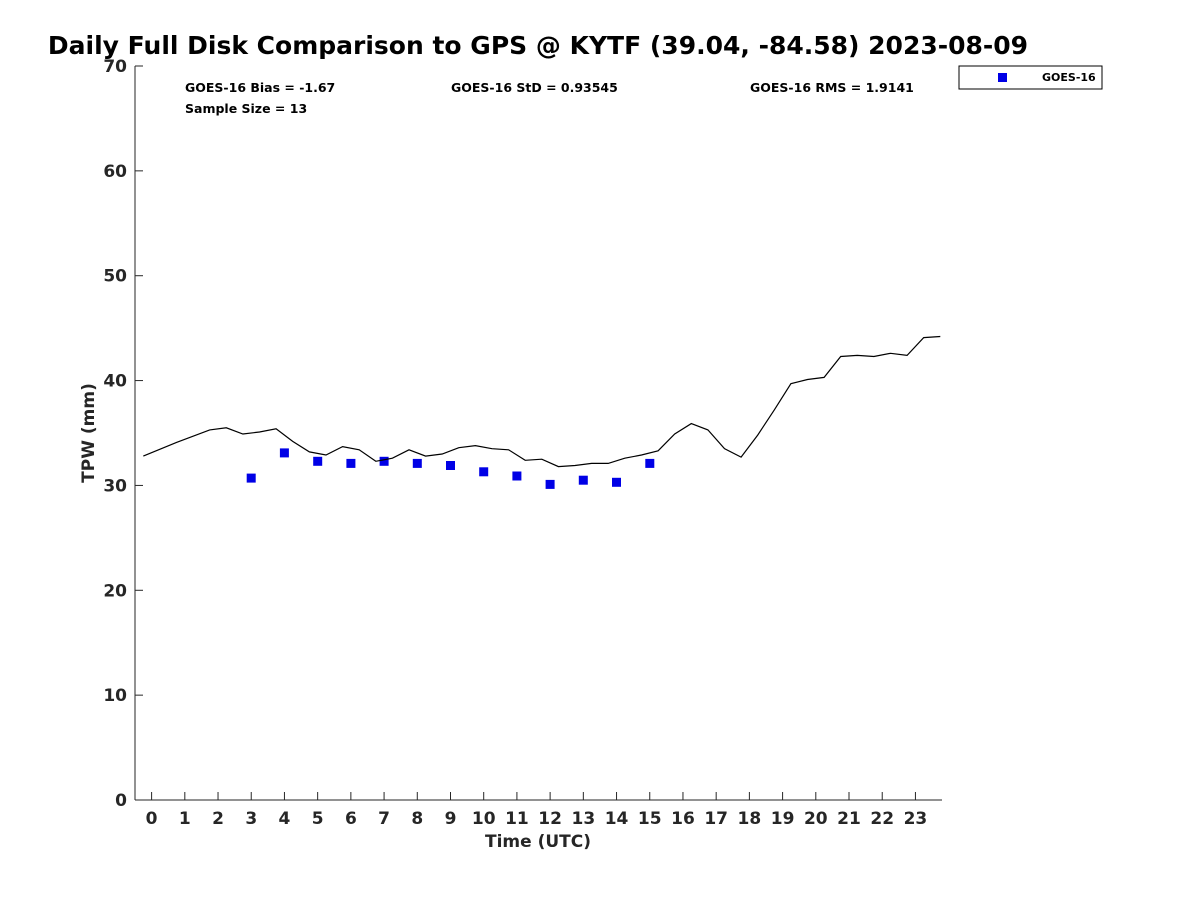 Image resolution: width=1200 pixels, height=900 pixels. I want to click on x-tick-label: 15, so click(650, 819).